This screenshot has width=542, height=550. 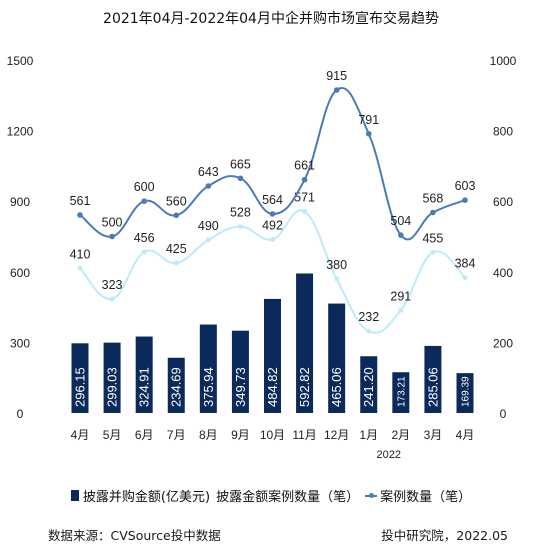 What do you see at coordinates (144, 435) in the screenshot?
I see `x-axis-tick-label: 6月` at bounding box center [144, 435].